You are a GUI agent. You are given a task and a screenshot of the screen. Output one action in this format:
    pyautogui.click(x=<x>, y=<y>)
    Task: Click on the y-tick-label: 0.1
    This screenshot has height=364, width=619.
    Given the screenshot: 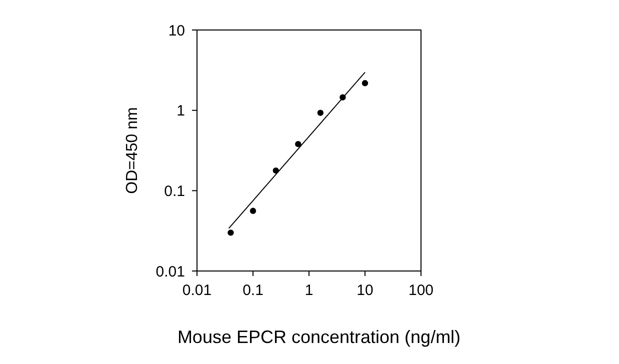 What is the action you would take?
    pyautogui.click(x=174, y=191)
    